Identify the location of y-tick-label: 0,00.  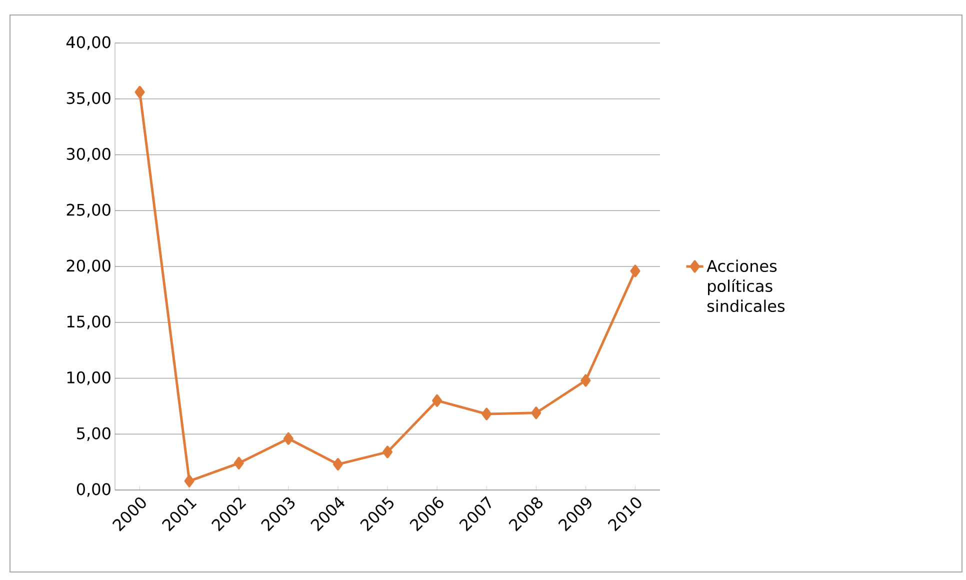
(93, 490).